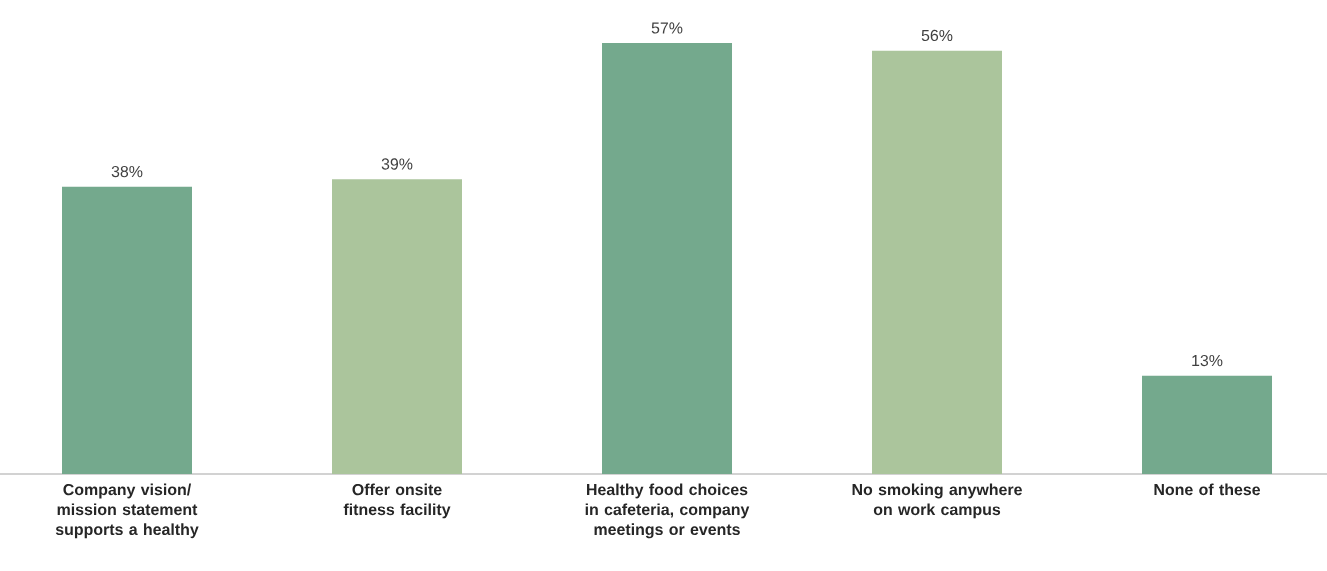 Image resolution: width=1327 pixels, height=571 pixels. What do you see at coordinates (667, 28) in the screenshot?
I see `data-label: 57%` at bounding box center [667, 28].